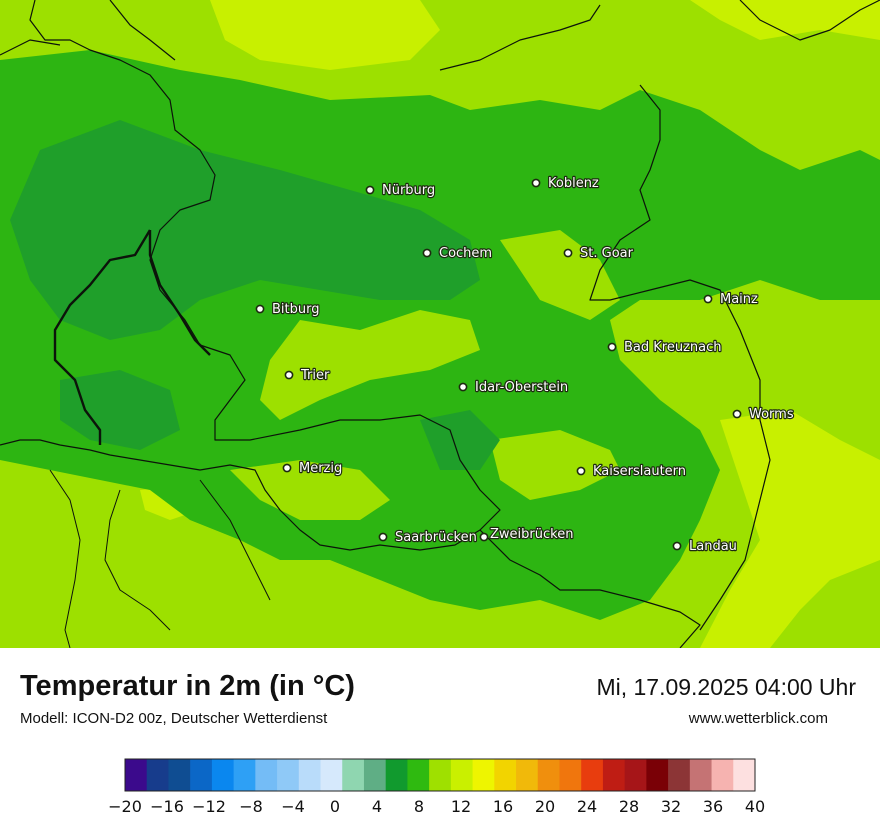 Image resolution: width=880 pixels, height=830 pixels. What do you see at coordinates (573, 183) in the screenshot?
I see `city-label: Koblenz` at bounding box center [573, 183].